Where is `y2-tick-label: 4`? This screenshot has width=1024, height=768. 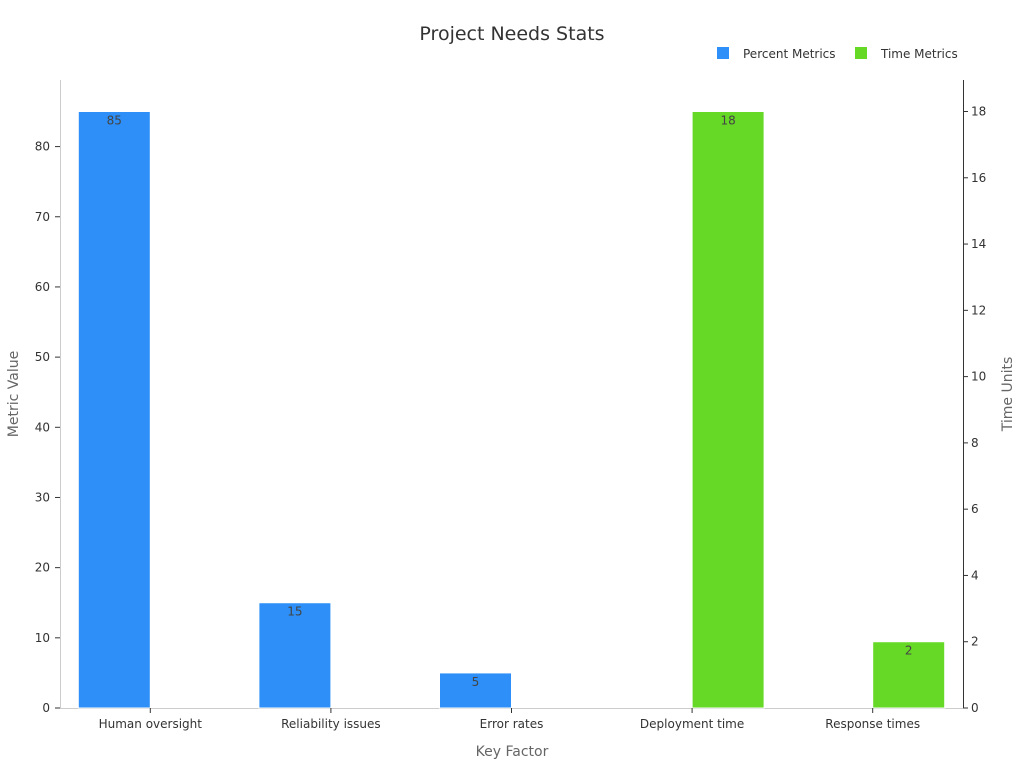
y2-tick-label: 4 is located at coordinates (975, 575).